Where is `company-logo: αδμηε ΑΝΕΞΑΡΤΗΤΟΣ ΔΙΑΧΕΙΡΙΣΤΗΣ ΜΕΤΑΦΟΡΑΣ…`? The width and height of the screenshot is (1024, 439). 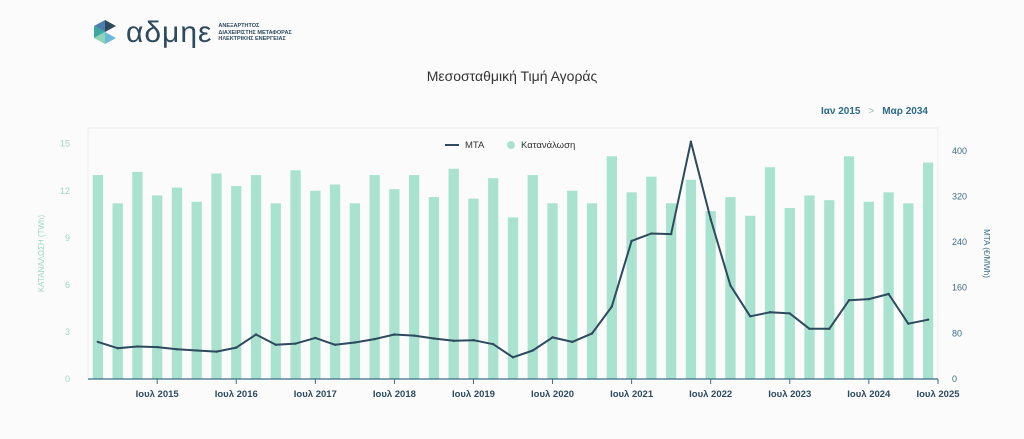 company-logo: αδμηε ΑΝΕΞΑΡΤΗΤΟΣ ΔΙΑΧΕΙΡΙΣΤΗΣ ΜΕΤΑΦΟΡΑΣ… is located at coordinates (199, 33).